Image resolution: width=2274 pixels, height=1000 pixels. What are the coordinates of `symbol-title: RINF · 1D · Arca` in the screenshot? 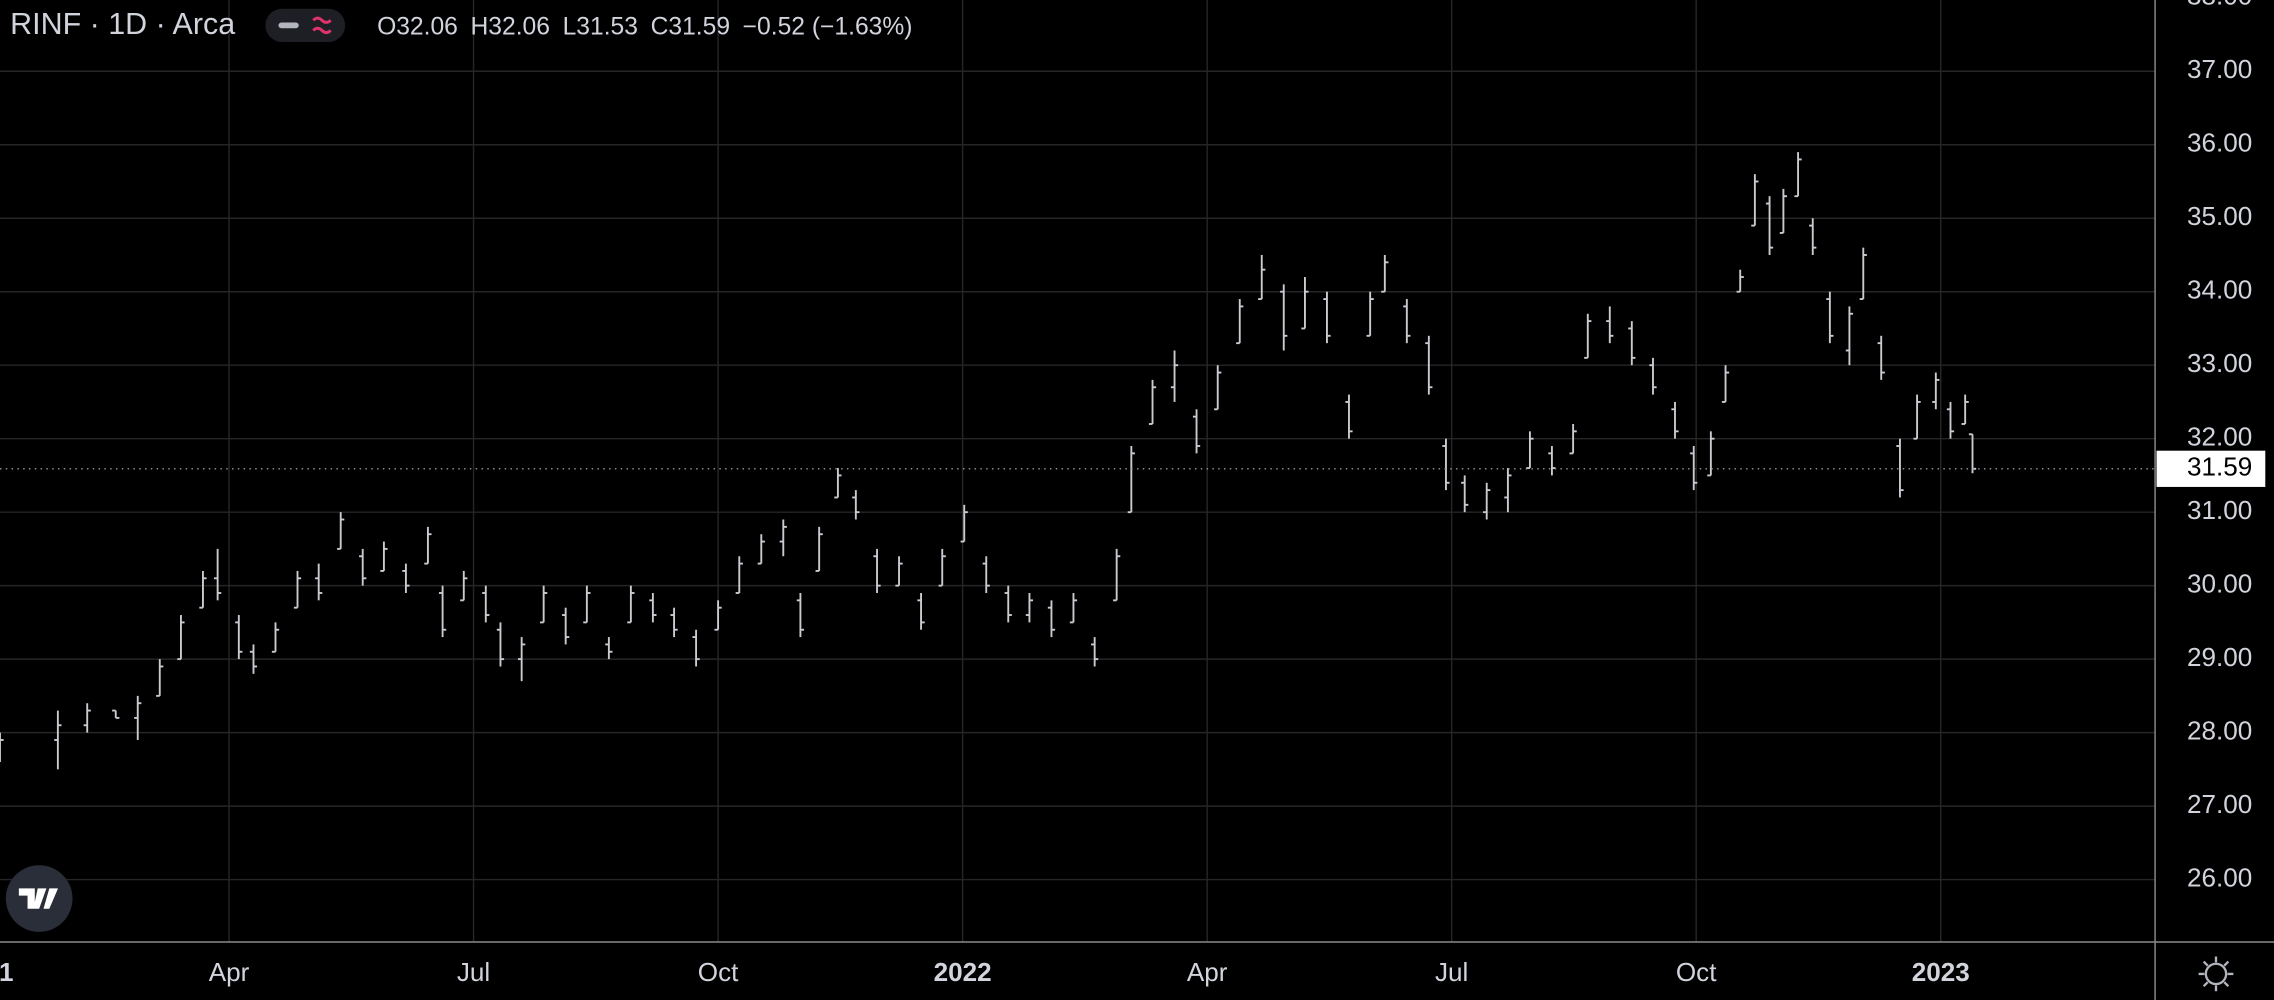 It's located at (122, 24).